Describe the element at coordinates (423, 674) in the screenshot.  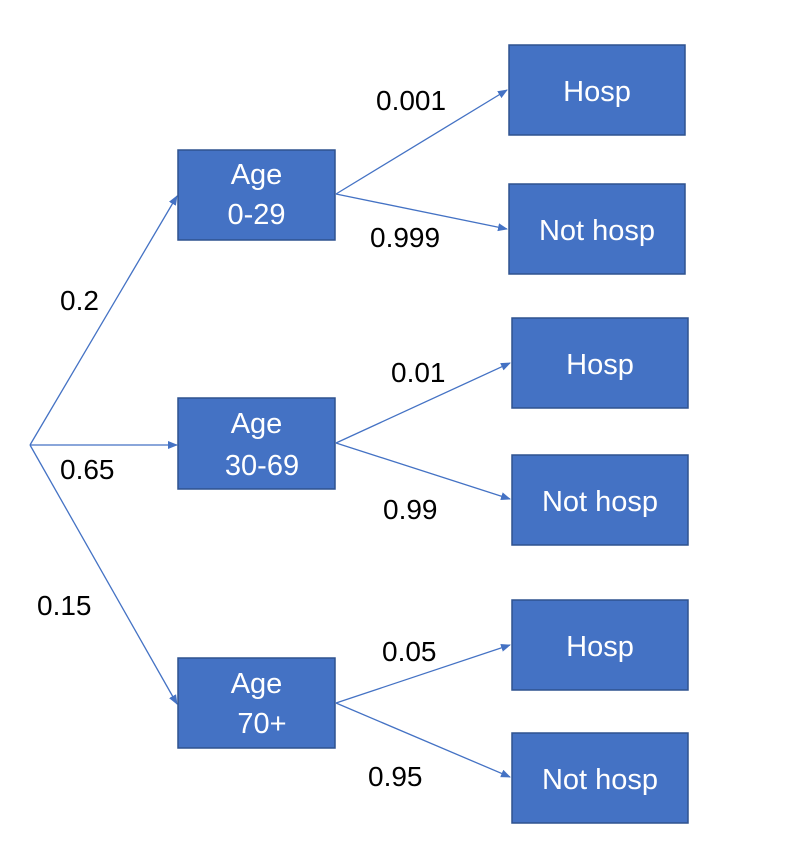
I see `branch-age-70-plus-to-hosp` at that location.